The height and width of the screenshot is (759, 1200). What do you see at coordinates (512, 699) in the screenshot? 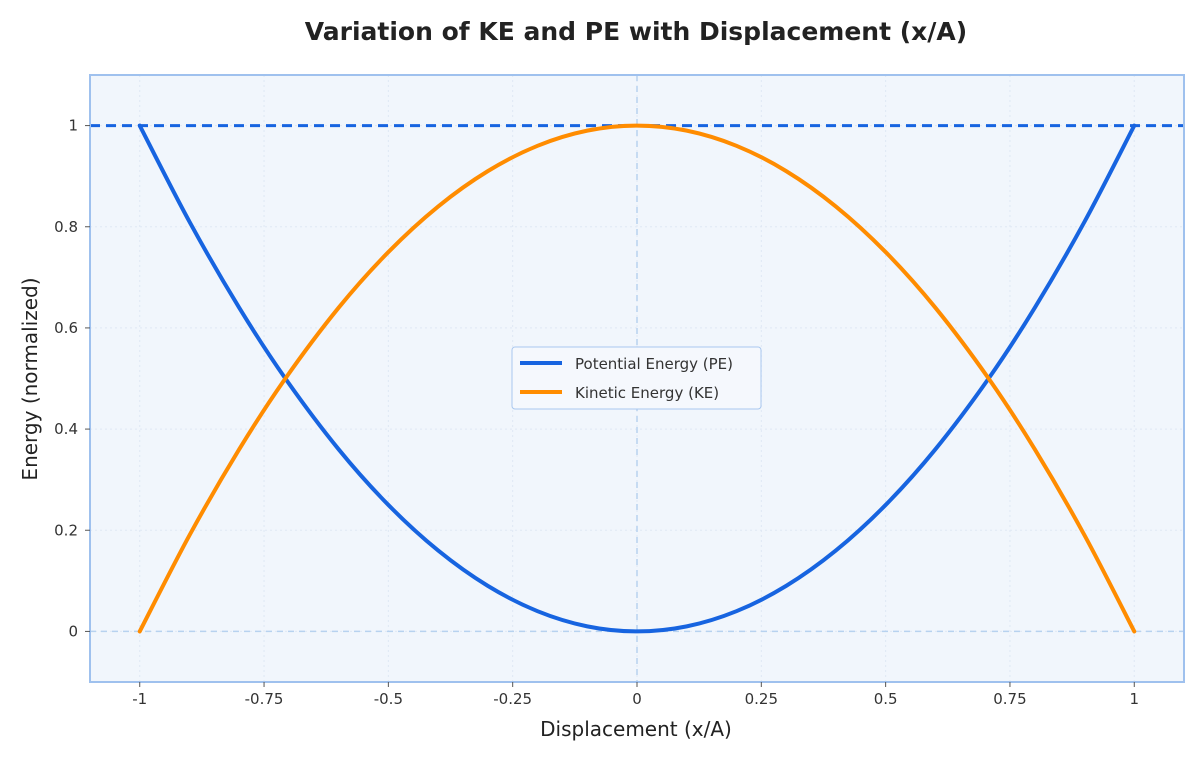
I see `x-tick-label: -0.25` at bounding box center [512, 699].